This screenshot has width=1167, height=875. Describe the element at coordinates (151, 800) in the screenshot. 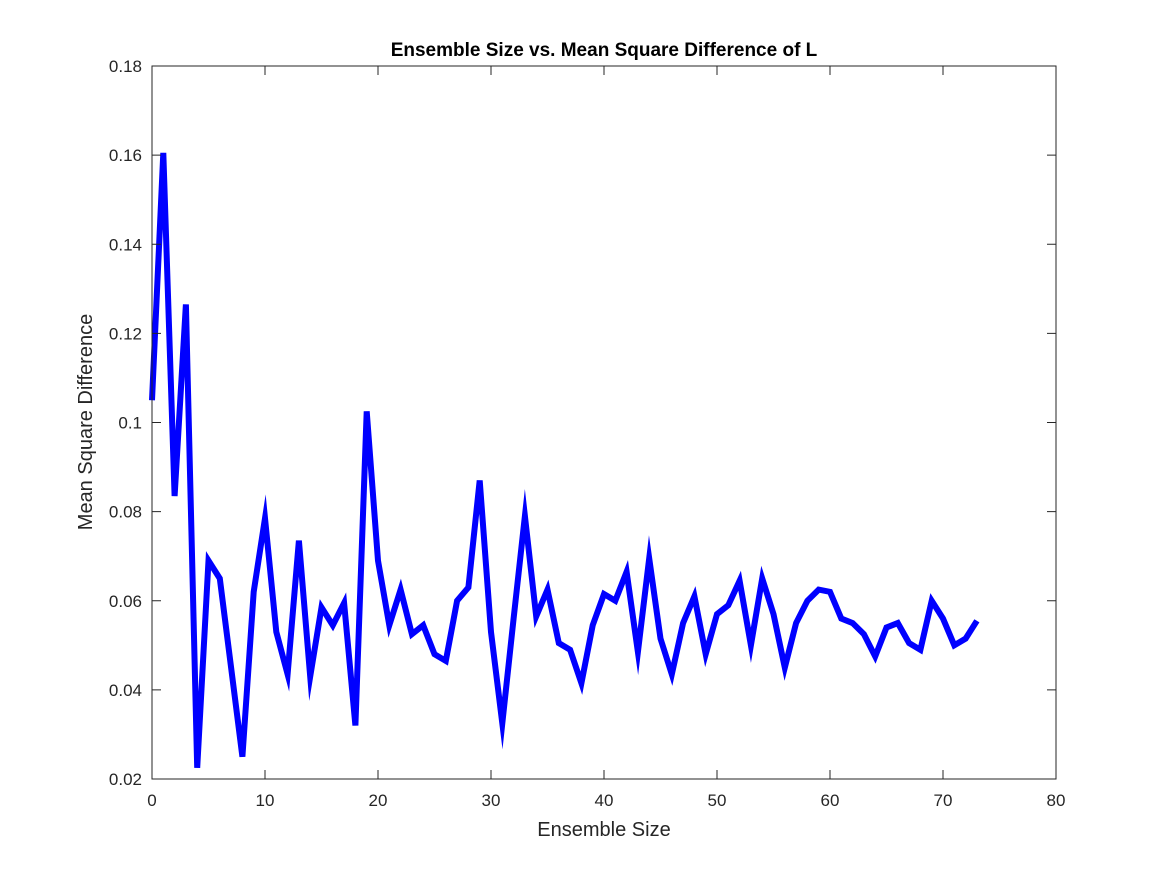

I see `x-tick-label: 0` at that location.